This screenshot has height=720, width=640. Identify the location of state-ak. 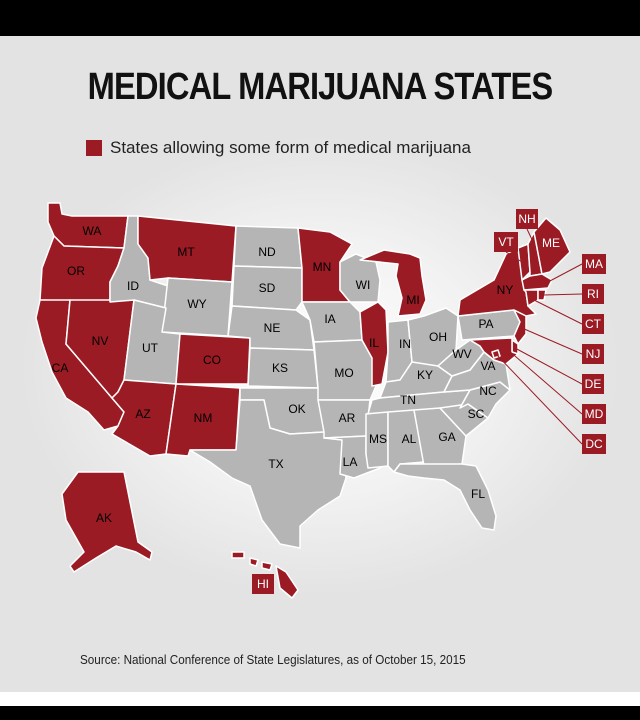
(107, 522).